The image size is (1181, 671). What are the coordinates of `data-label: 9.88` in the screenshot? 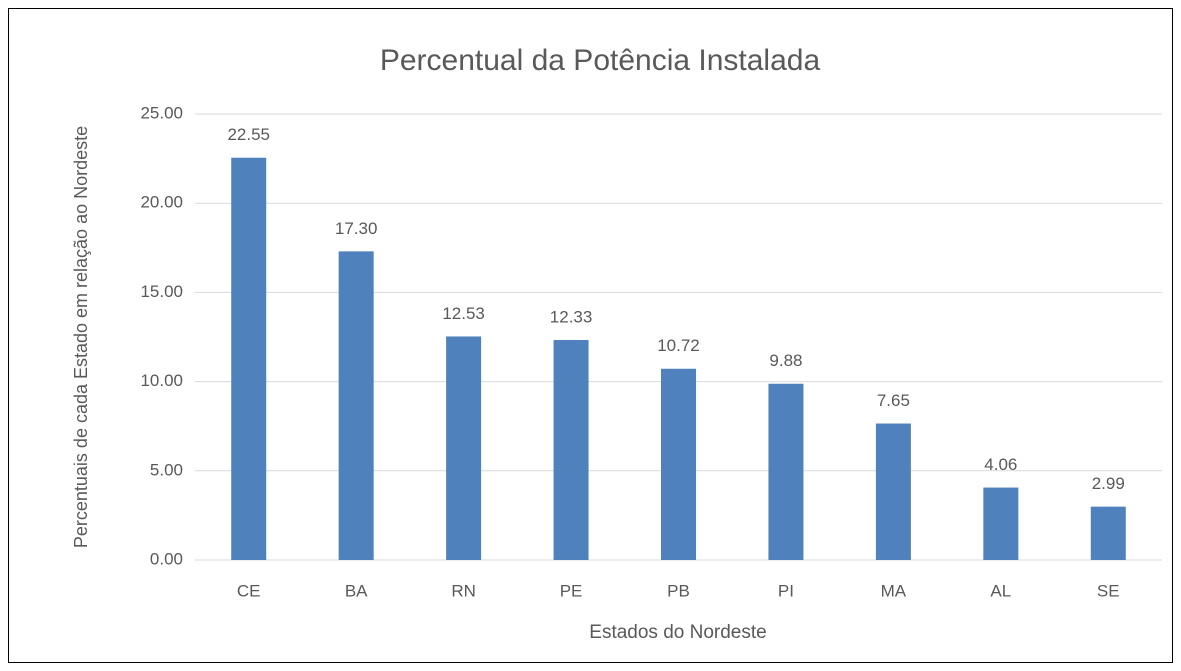 It's located at (785, 360).